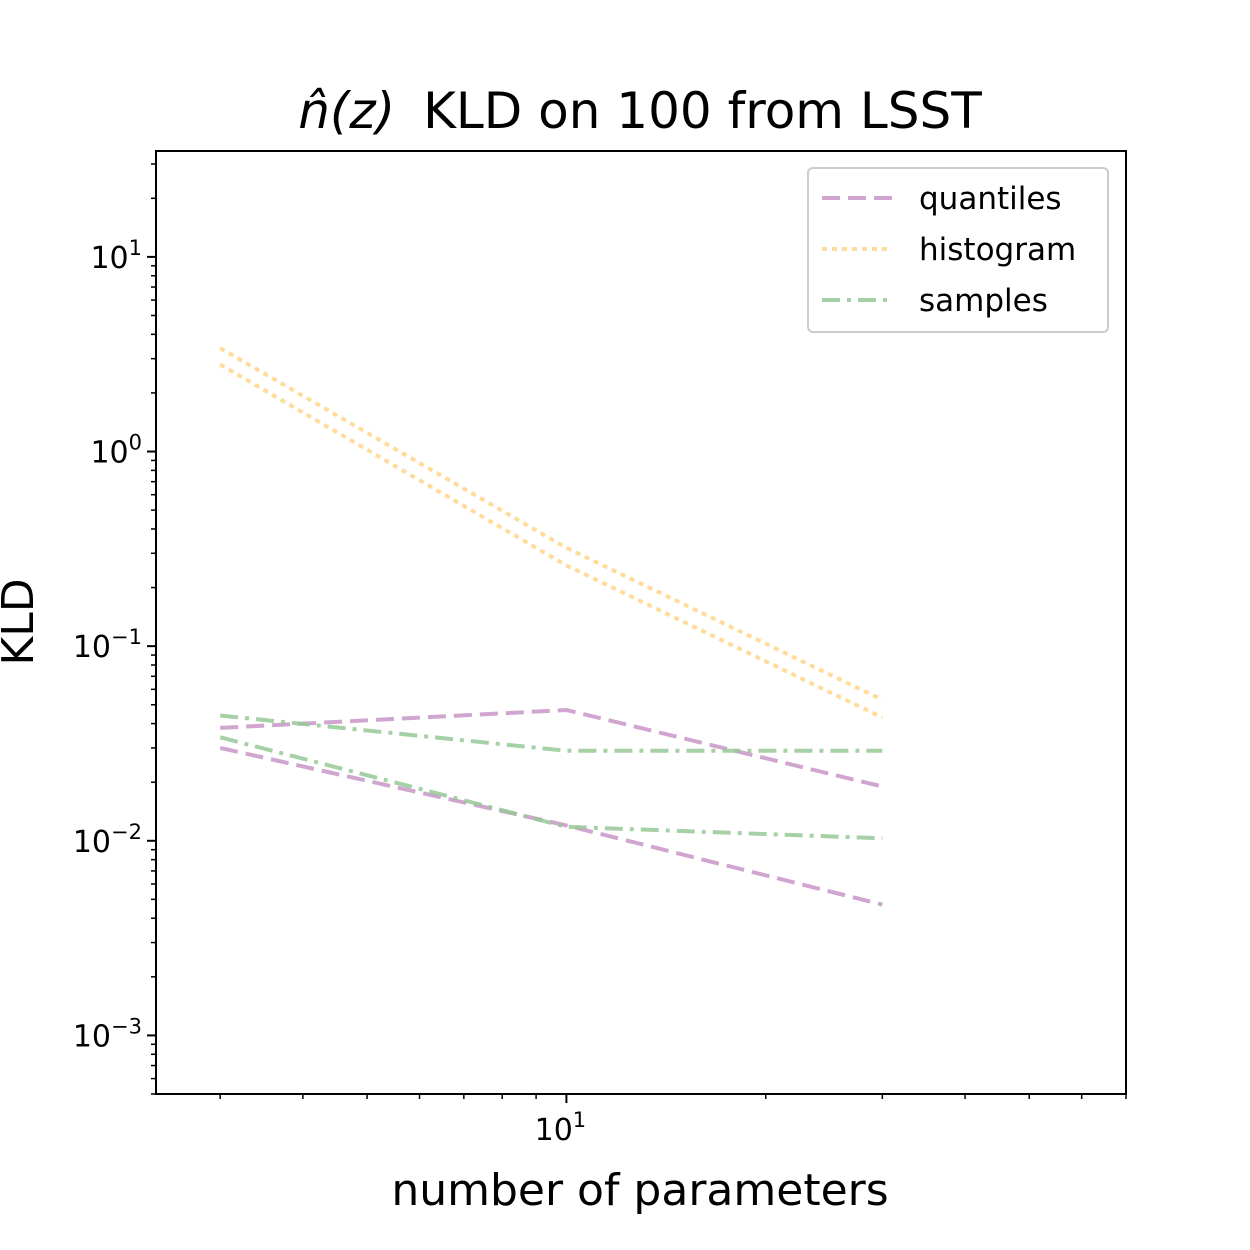  What do you see at coordinates (107, 645) in the screenshot?
I see `y-tick-label: 10⁻¹` at bounding box center [107, 645].